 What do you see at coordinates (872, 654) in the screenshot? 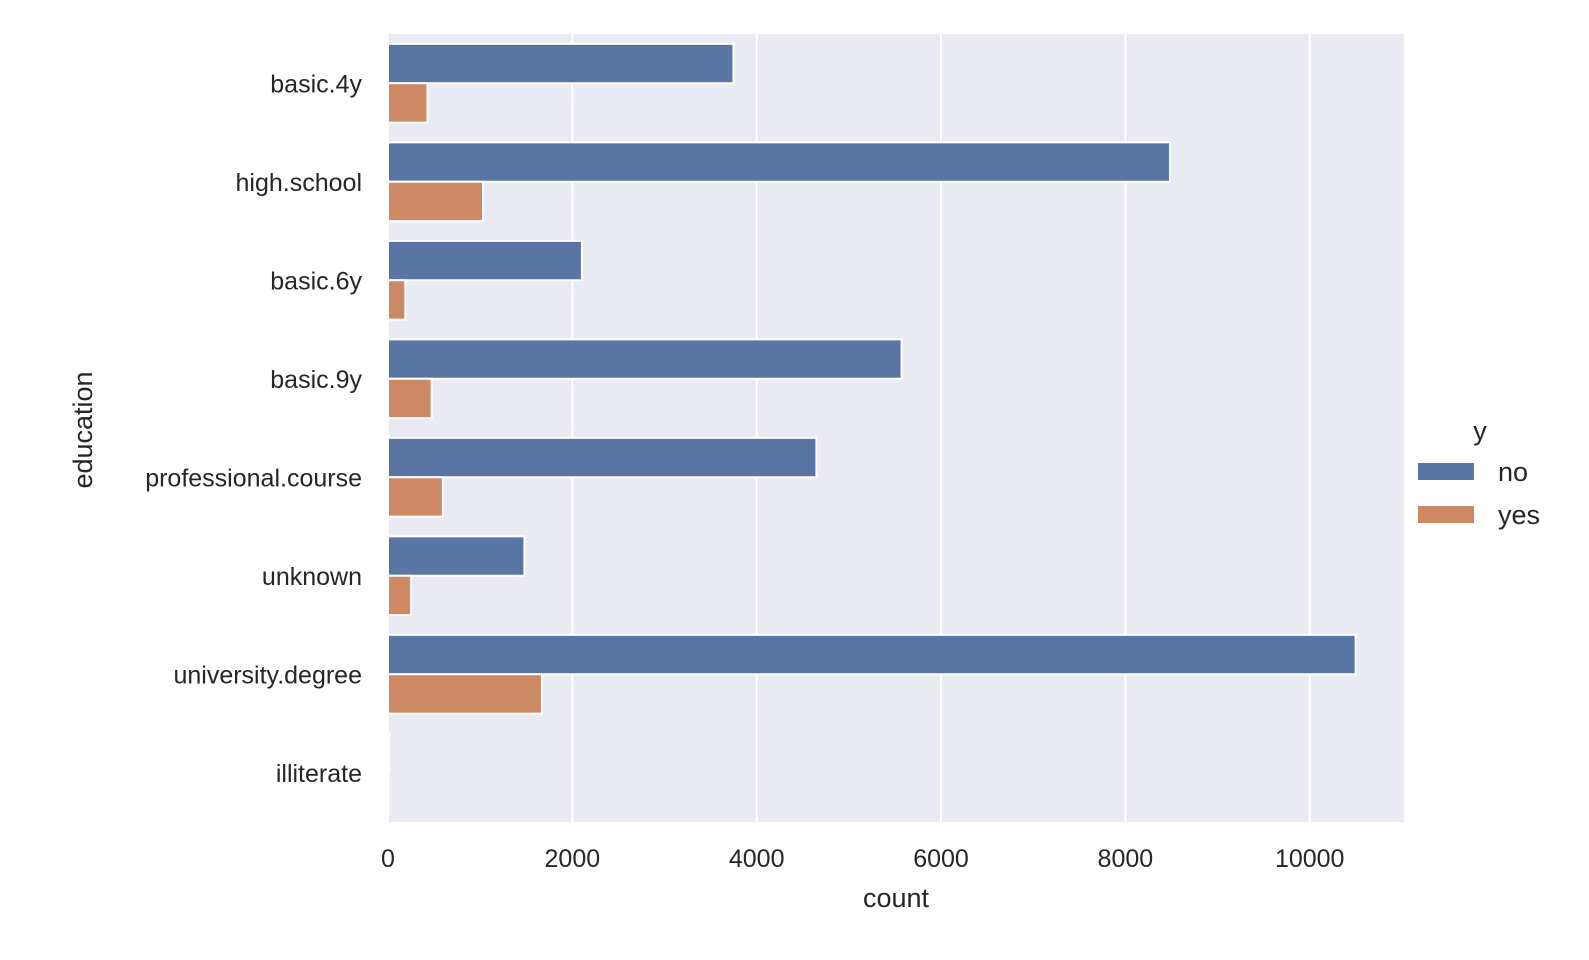
I see `bar-no-university-degree` at bounding box center [872, 654].